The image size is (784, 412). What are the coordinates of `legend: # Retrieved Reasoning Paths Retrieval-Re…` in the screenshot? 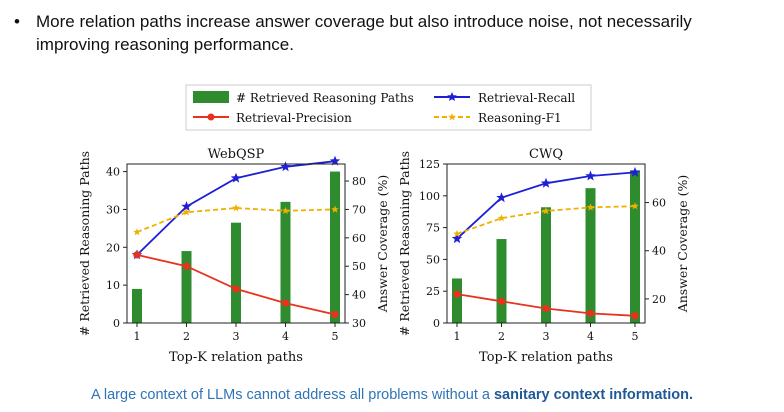 It's located at (388, 107).